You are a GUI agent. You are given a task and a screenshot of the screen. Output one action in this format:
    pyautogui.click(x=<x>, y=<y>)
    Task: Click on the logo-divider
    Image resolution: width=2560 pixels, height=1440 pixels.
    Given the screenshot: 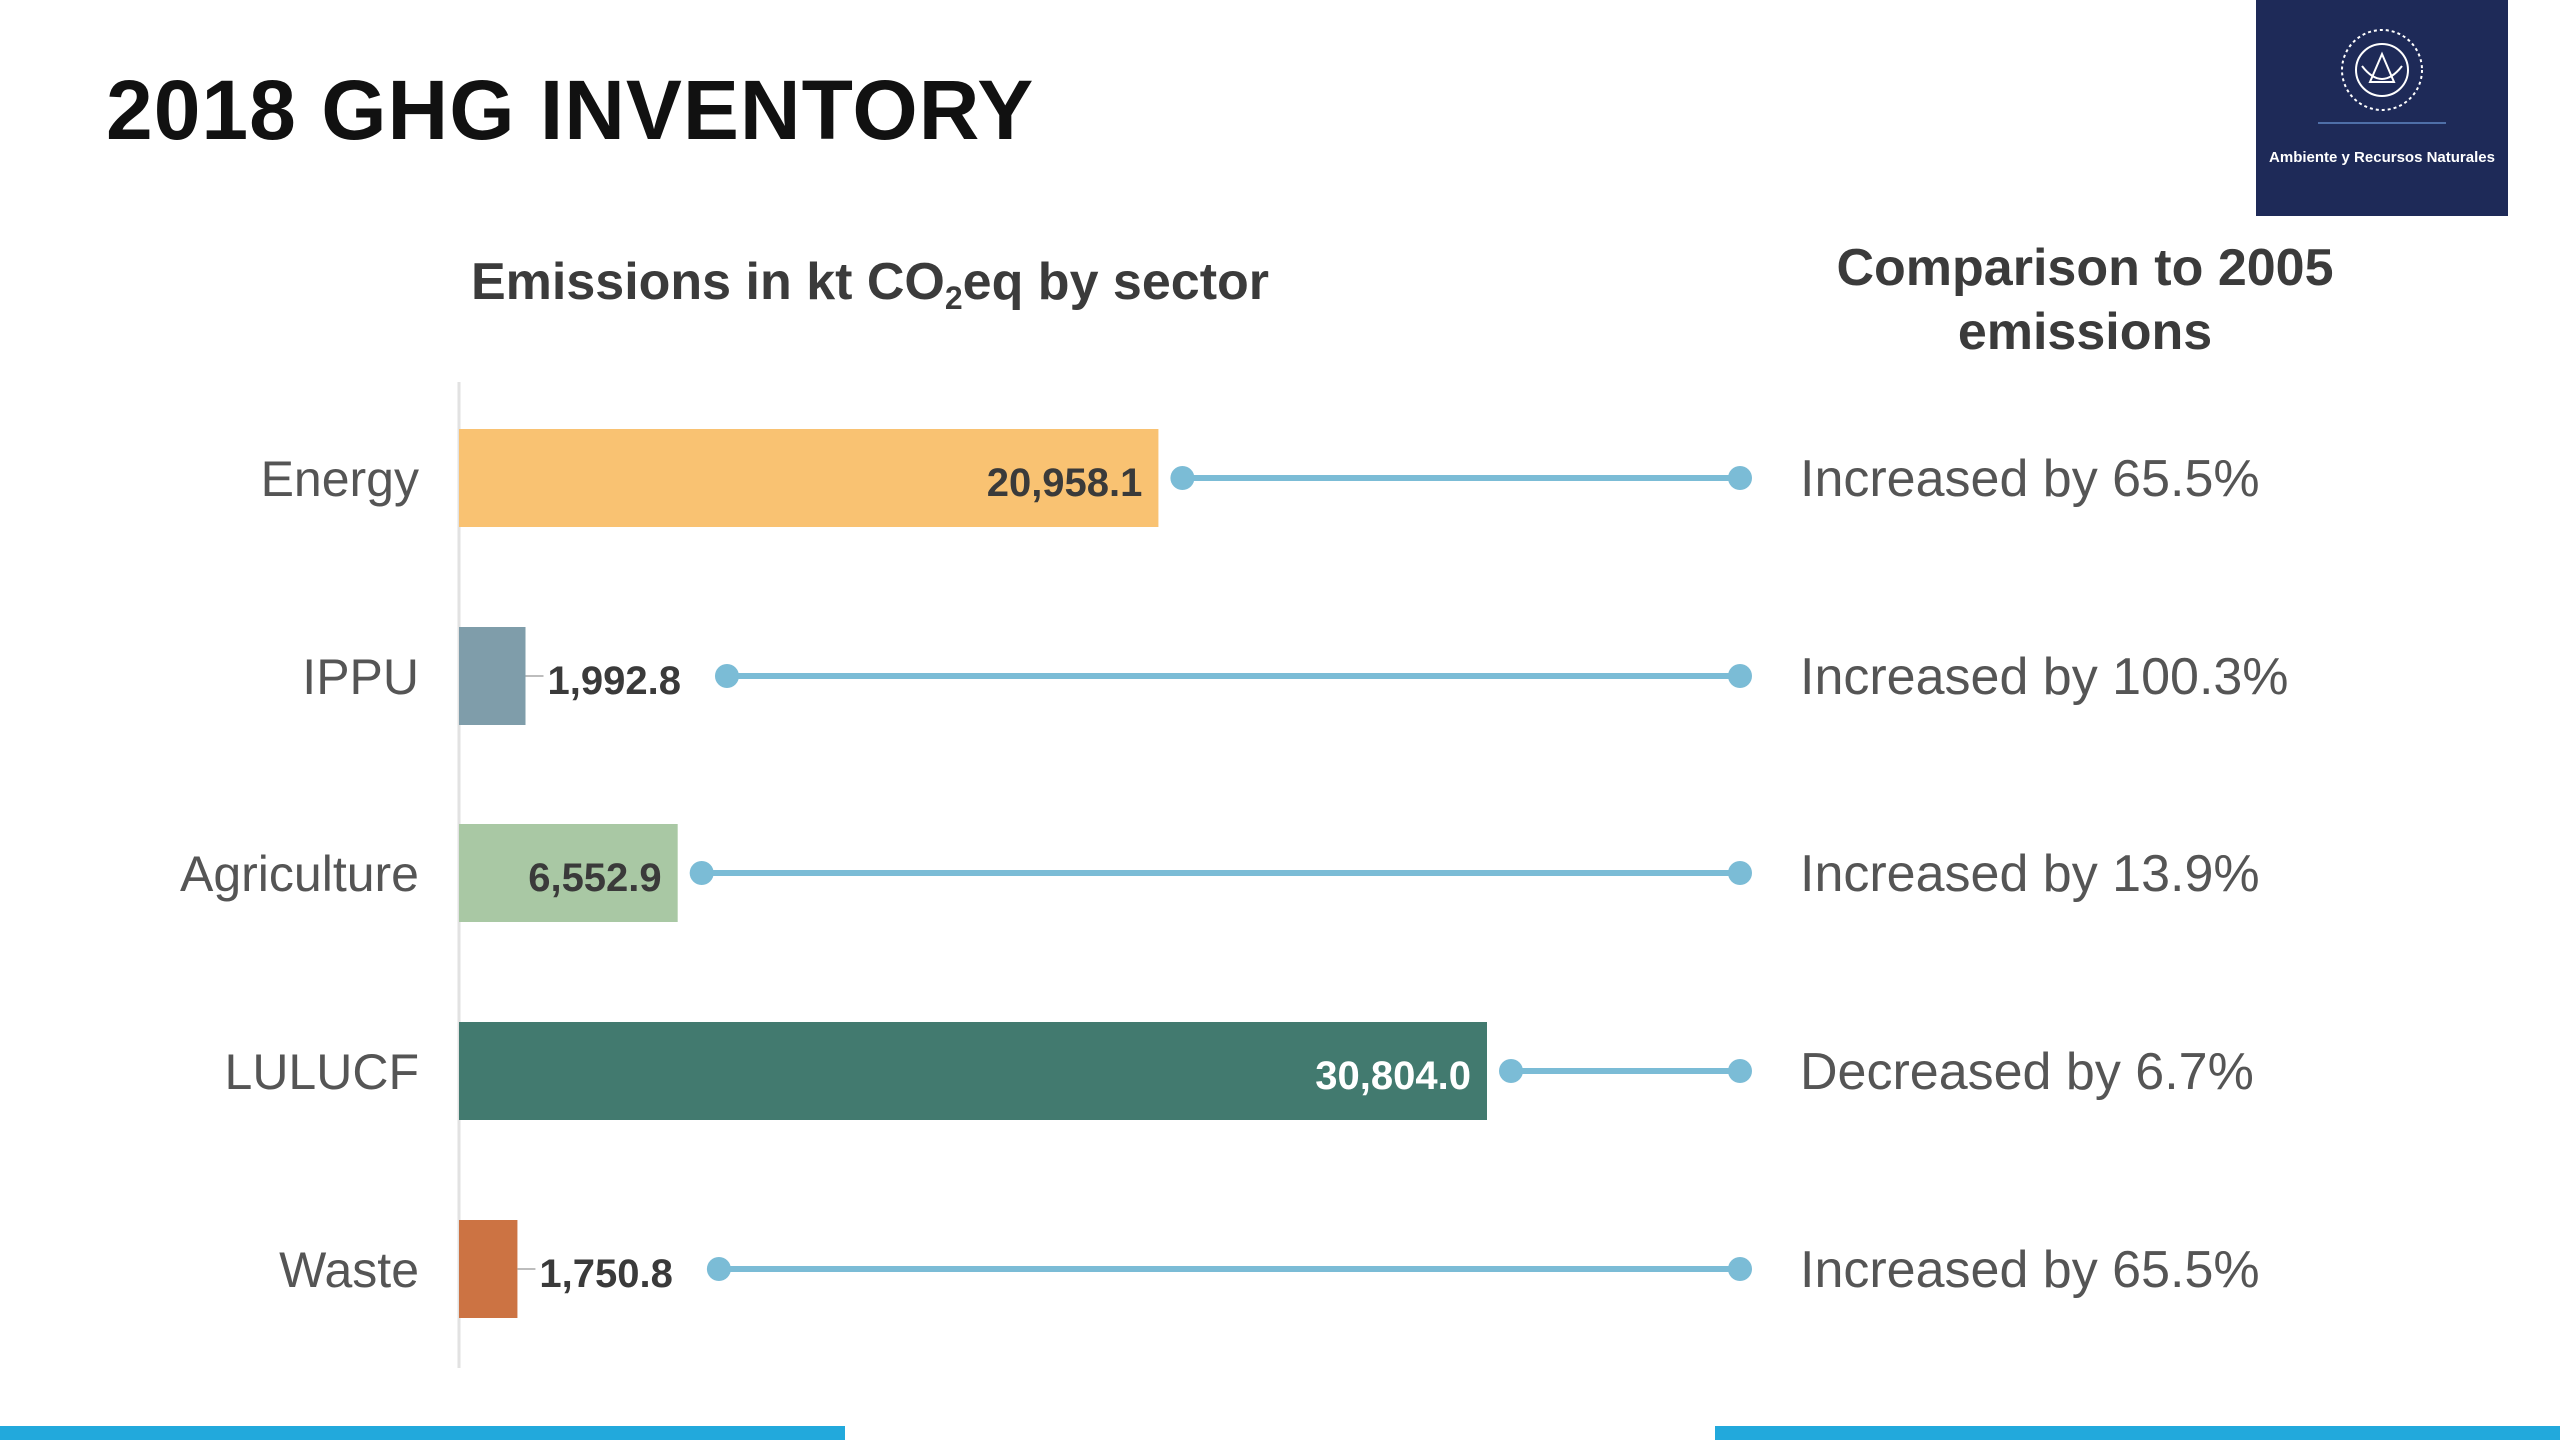 What is the action you would take?
    pyautogui.click(x=2382, y=123)
    